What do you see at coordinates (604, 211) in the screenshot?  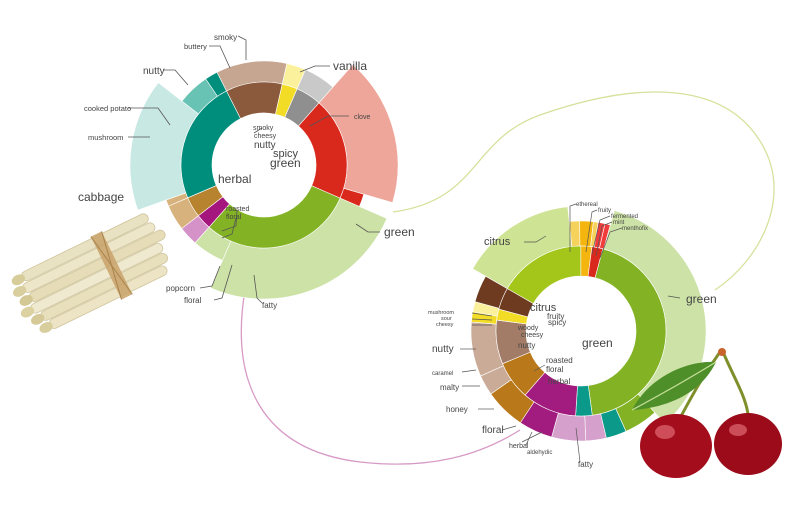 I see `label-fruity: fruity` at bounding box center [604, 211].